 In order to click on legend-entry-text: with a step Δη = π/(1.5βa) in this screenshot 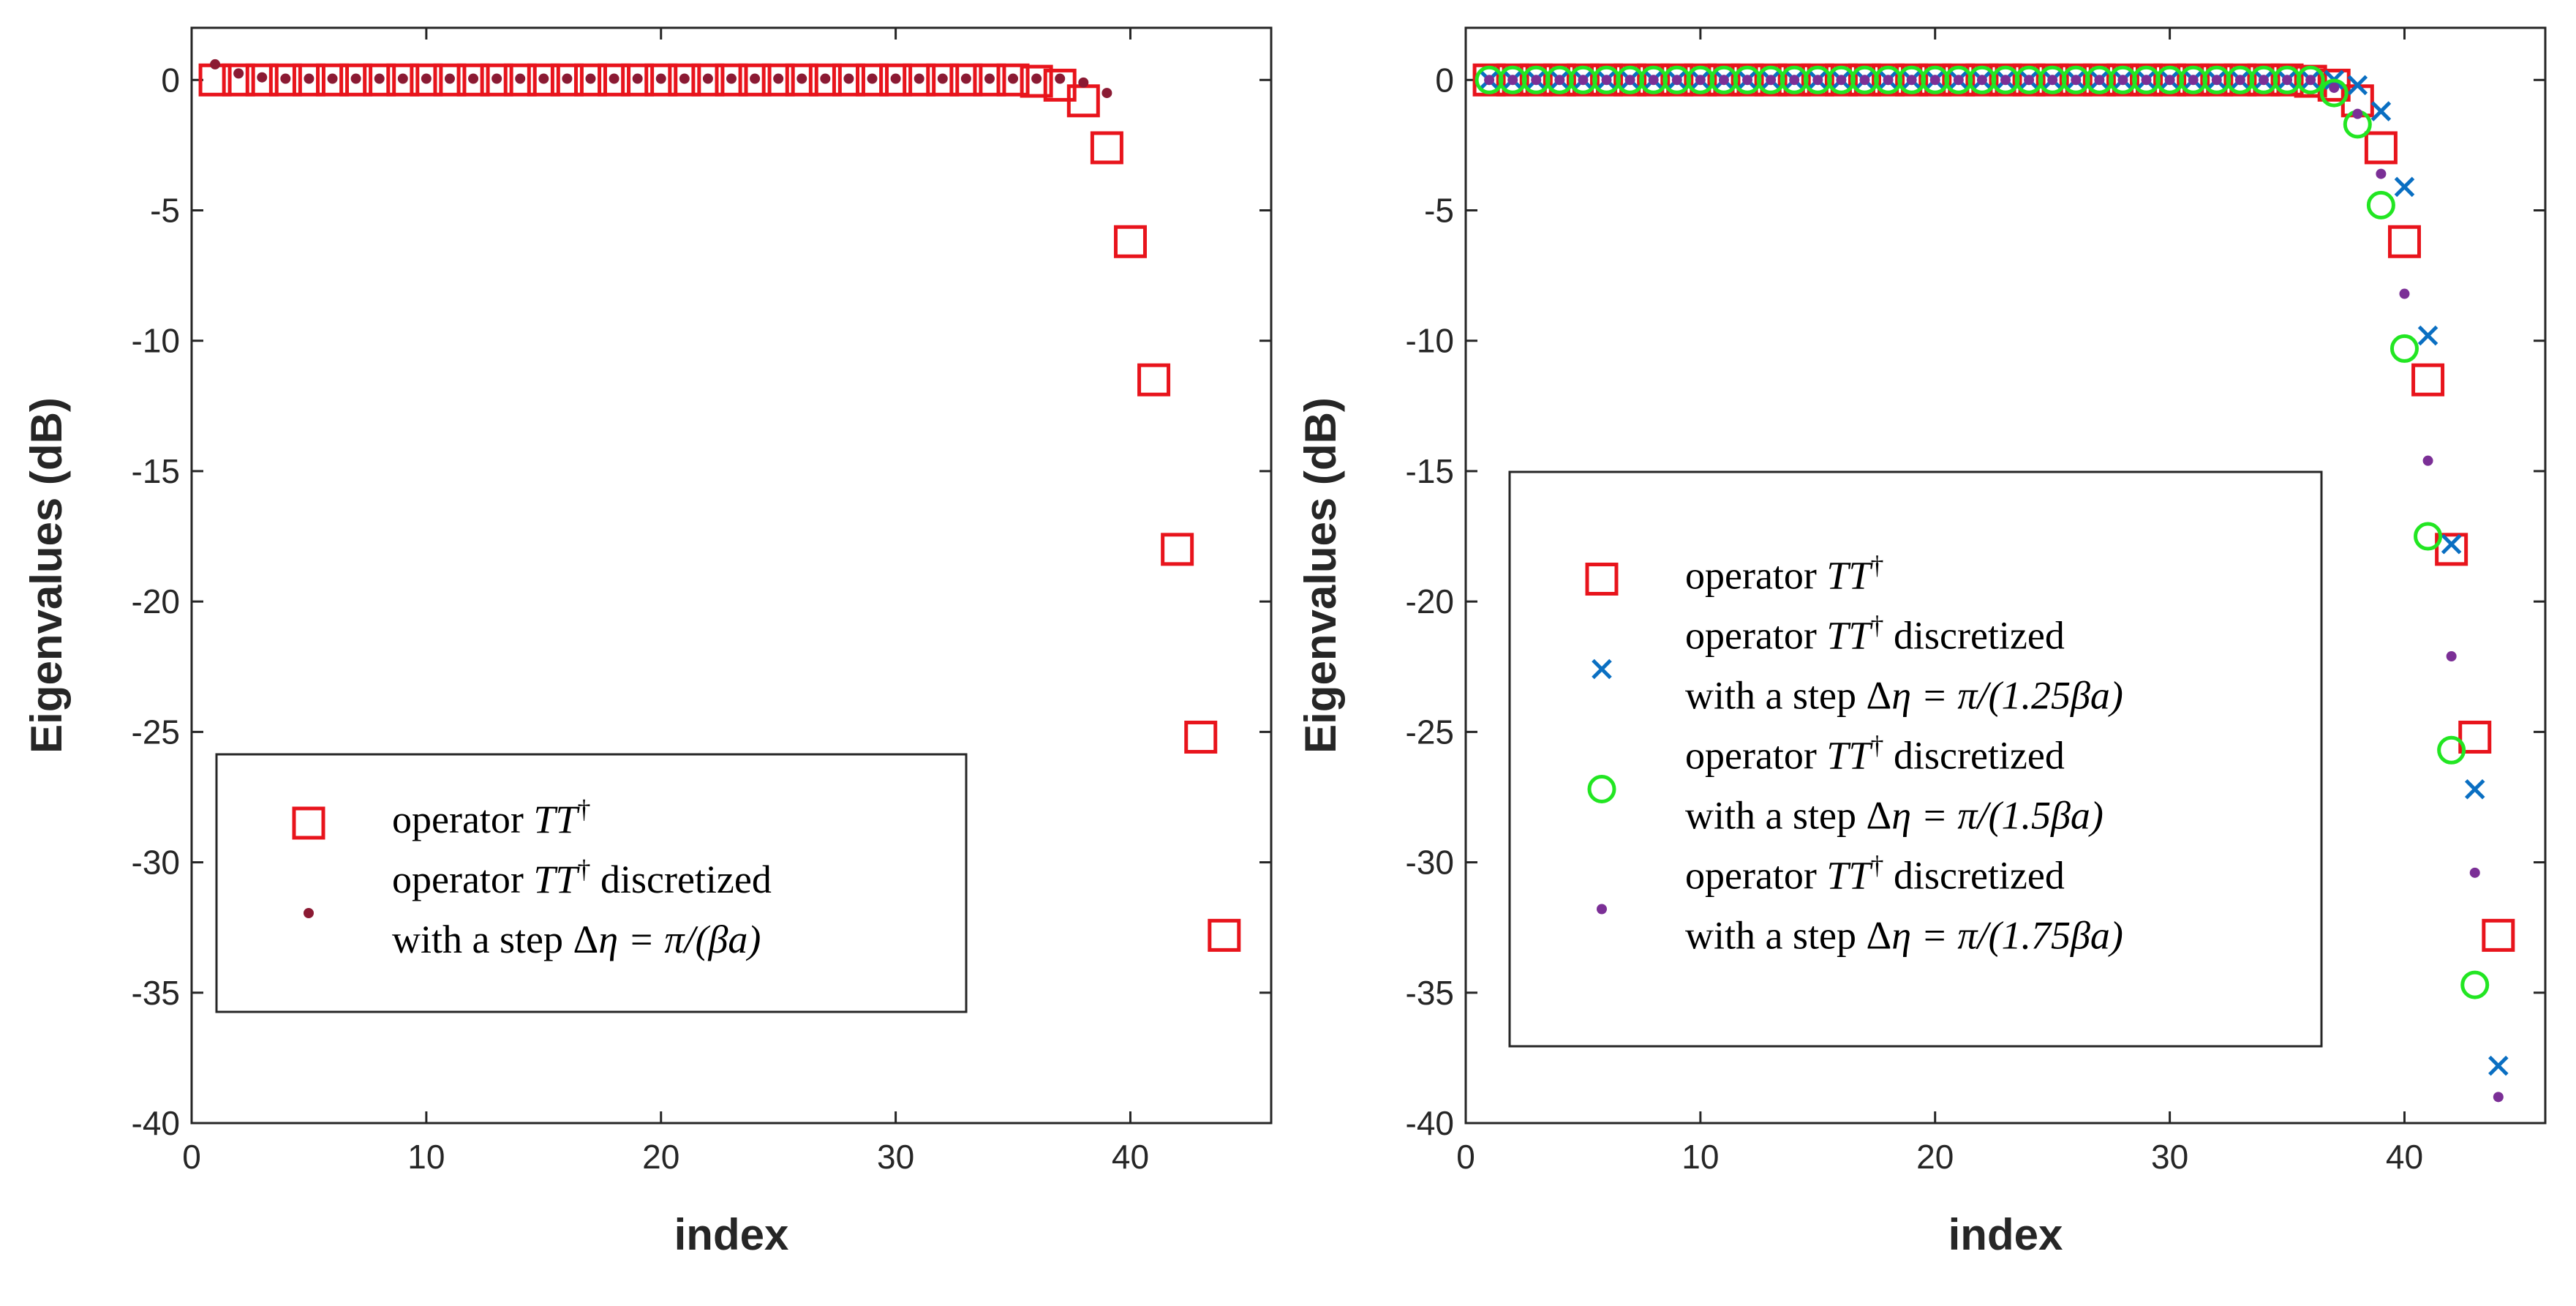, I will do `click(1894, 816)`.